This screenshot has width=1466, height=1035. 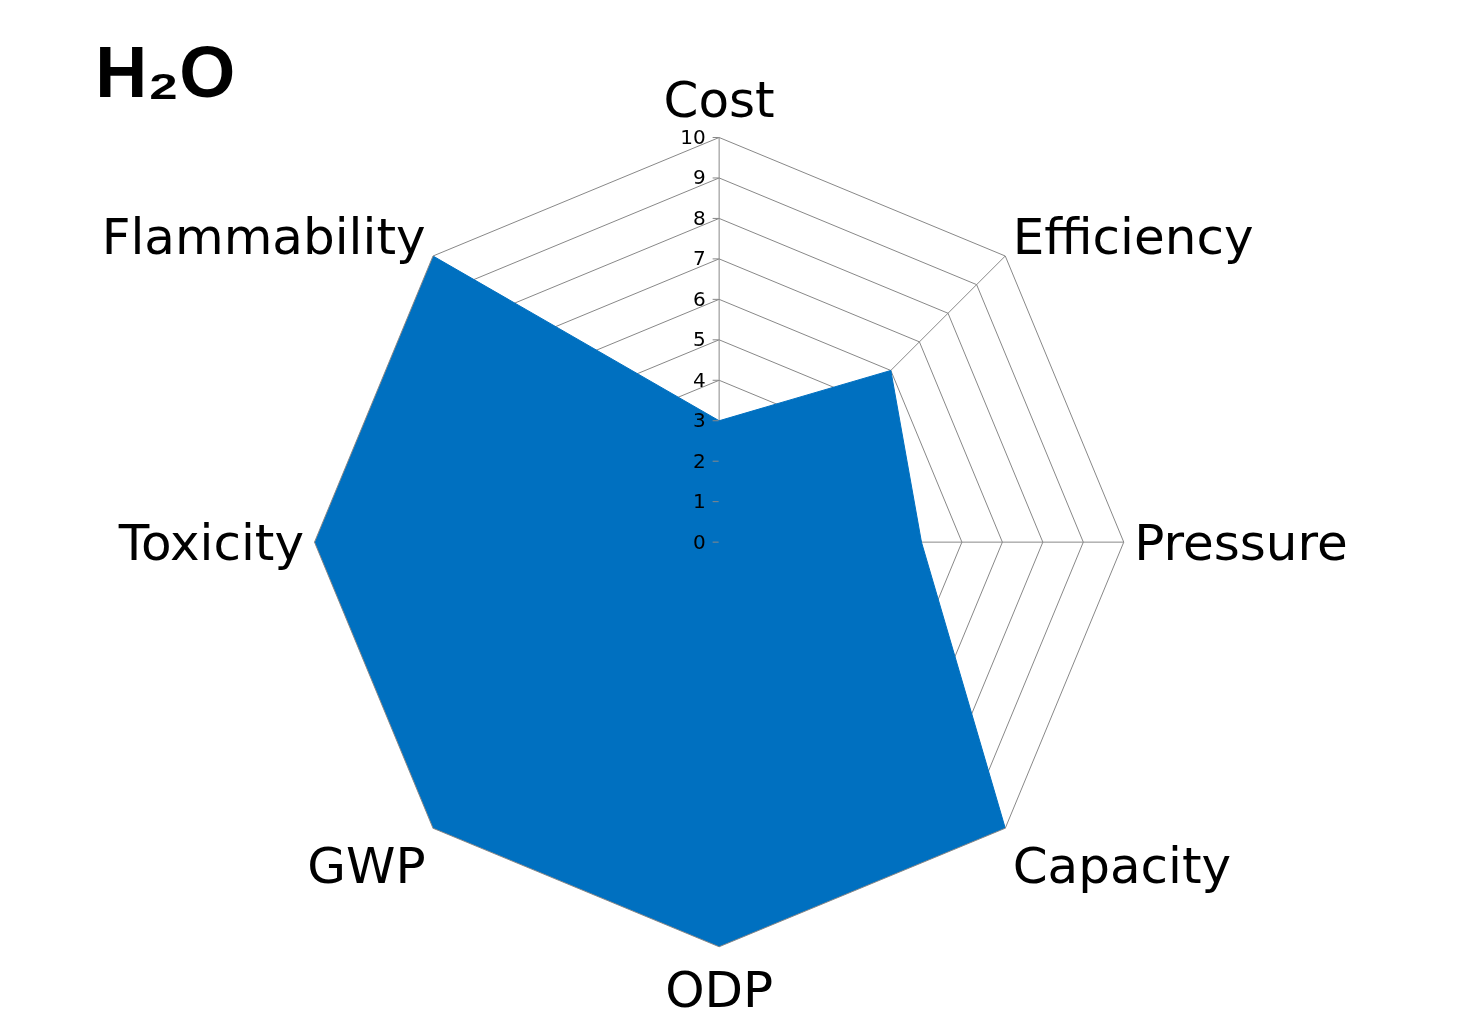 I want to click on spoke-label: Toxicity, so click(x=211, y=542).